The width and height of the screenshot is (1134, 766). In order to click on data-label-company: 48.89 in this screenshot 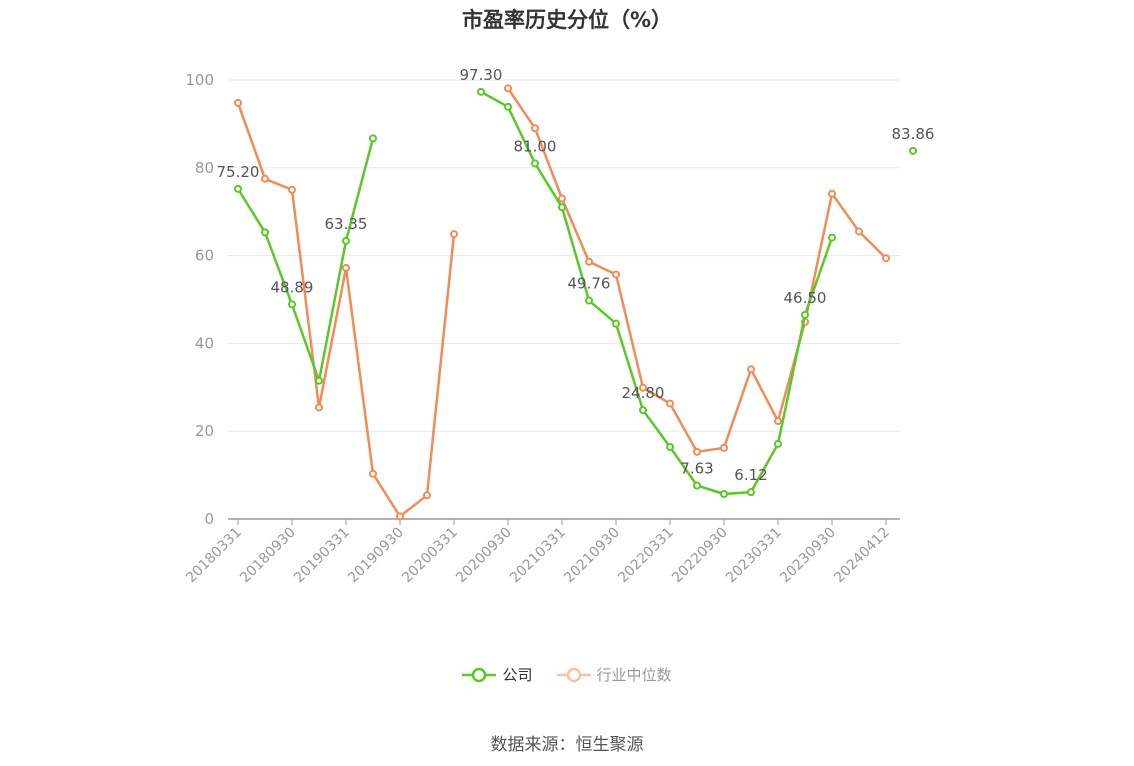, I will do `click(292, 287)`.